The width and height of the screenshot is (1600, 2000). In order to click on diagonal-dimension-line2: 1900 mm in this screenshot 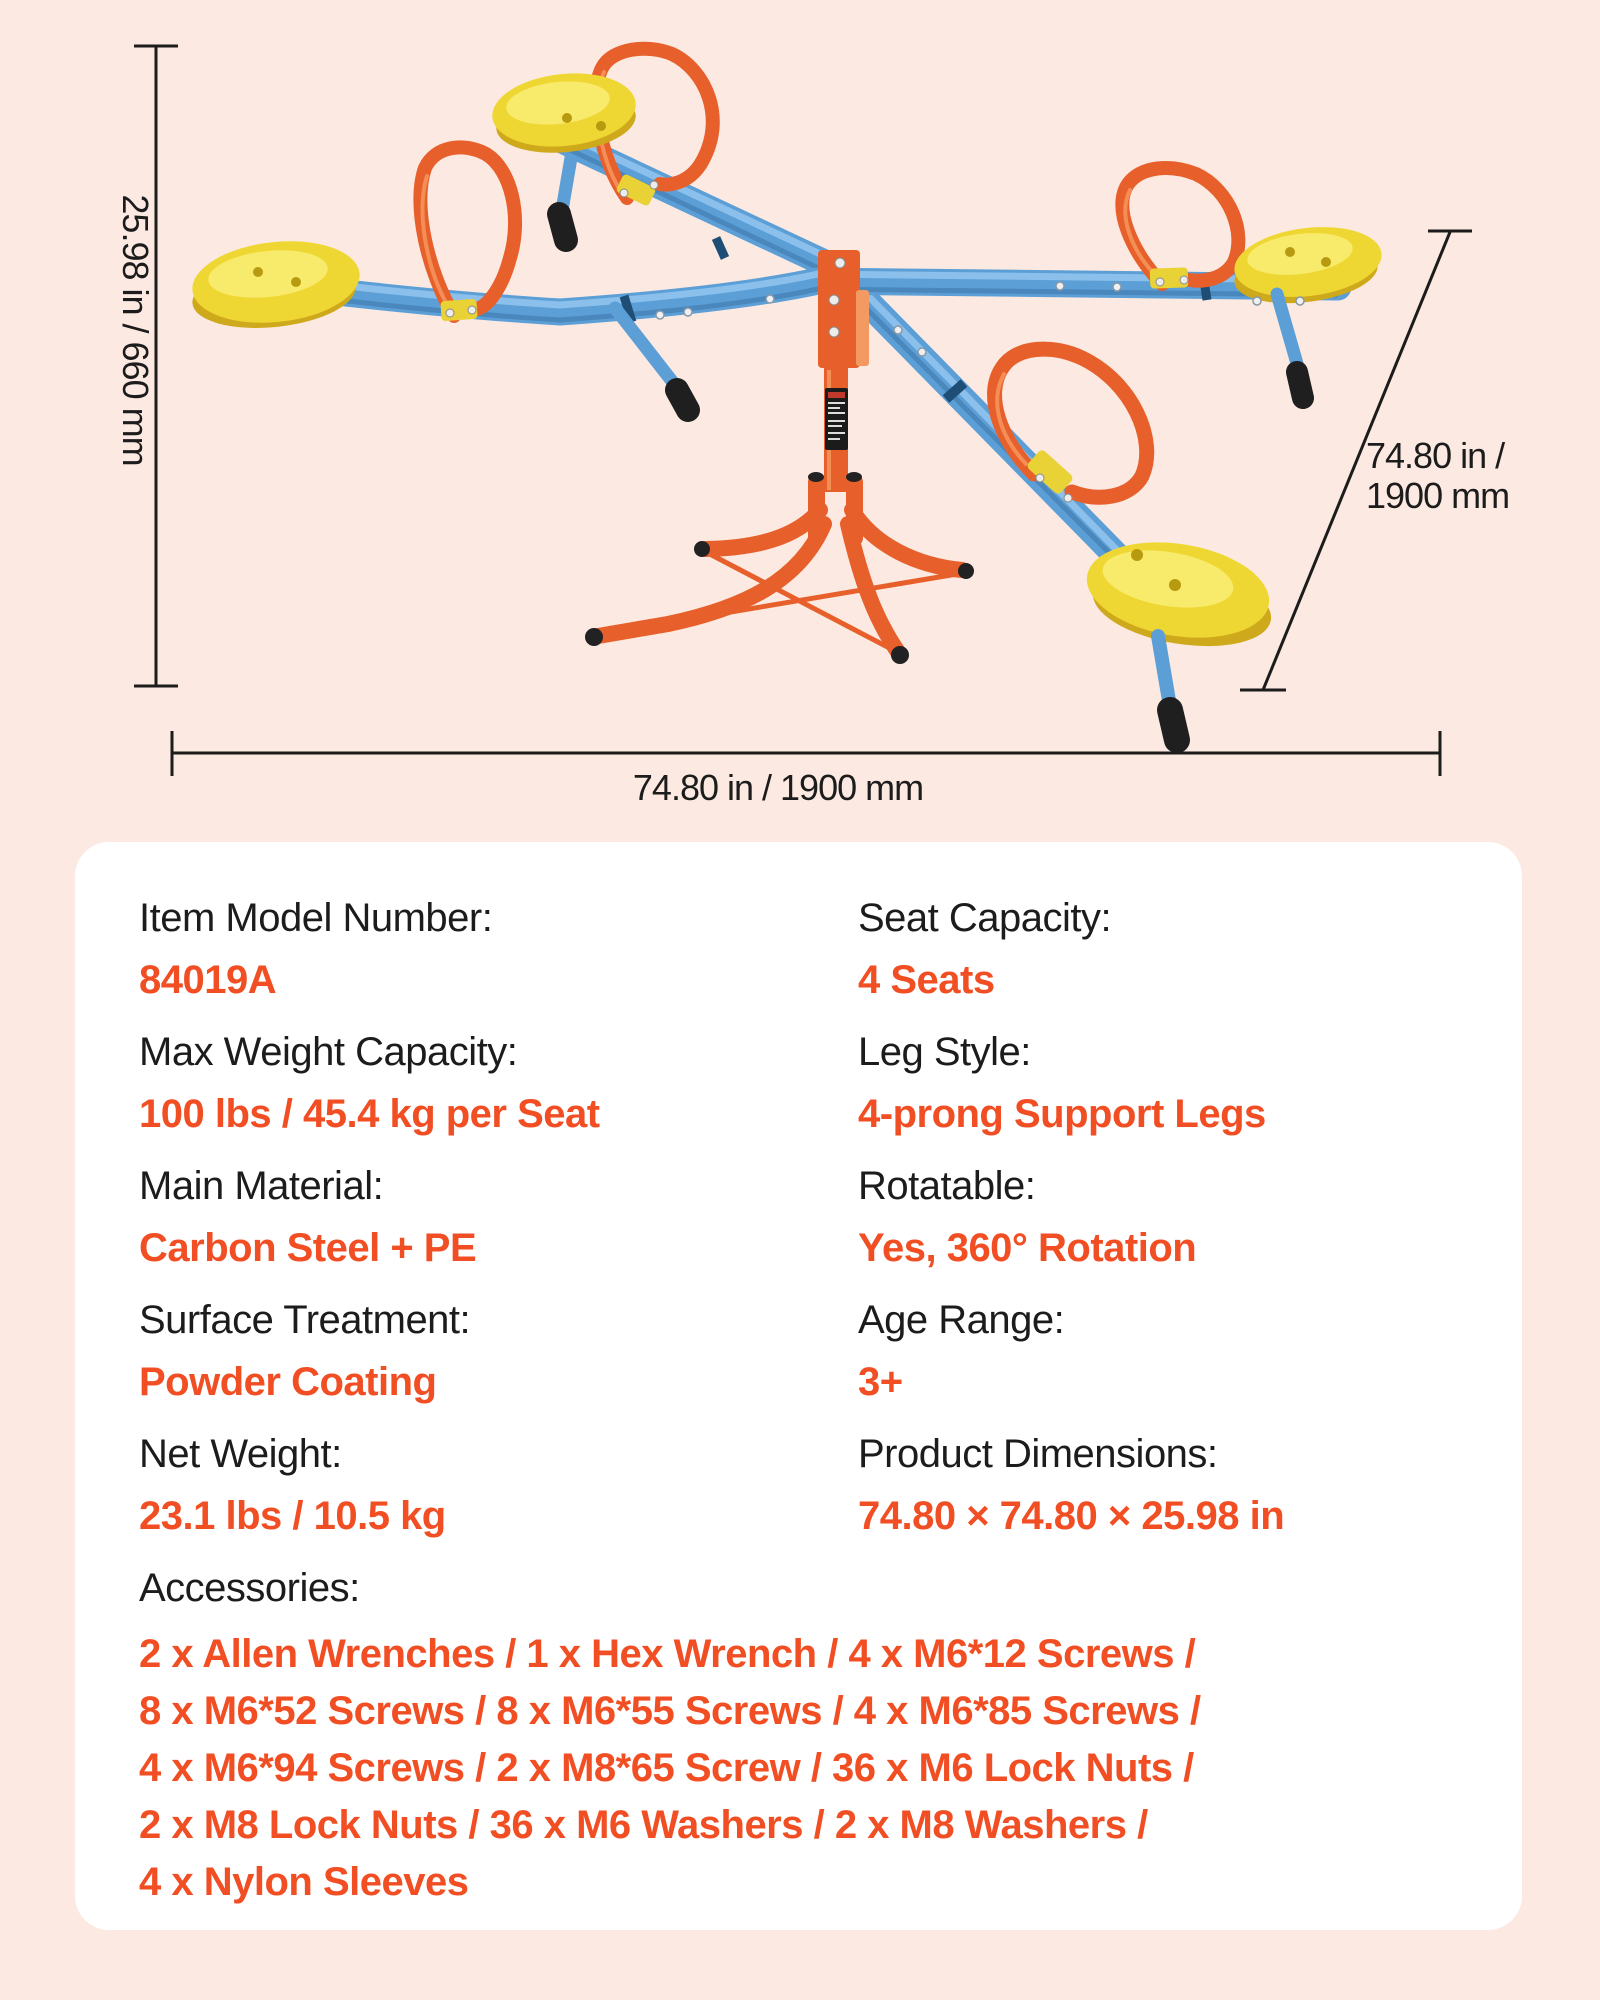, I will do `click(1438, 495)`.